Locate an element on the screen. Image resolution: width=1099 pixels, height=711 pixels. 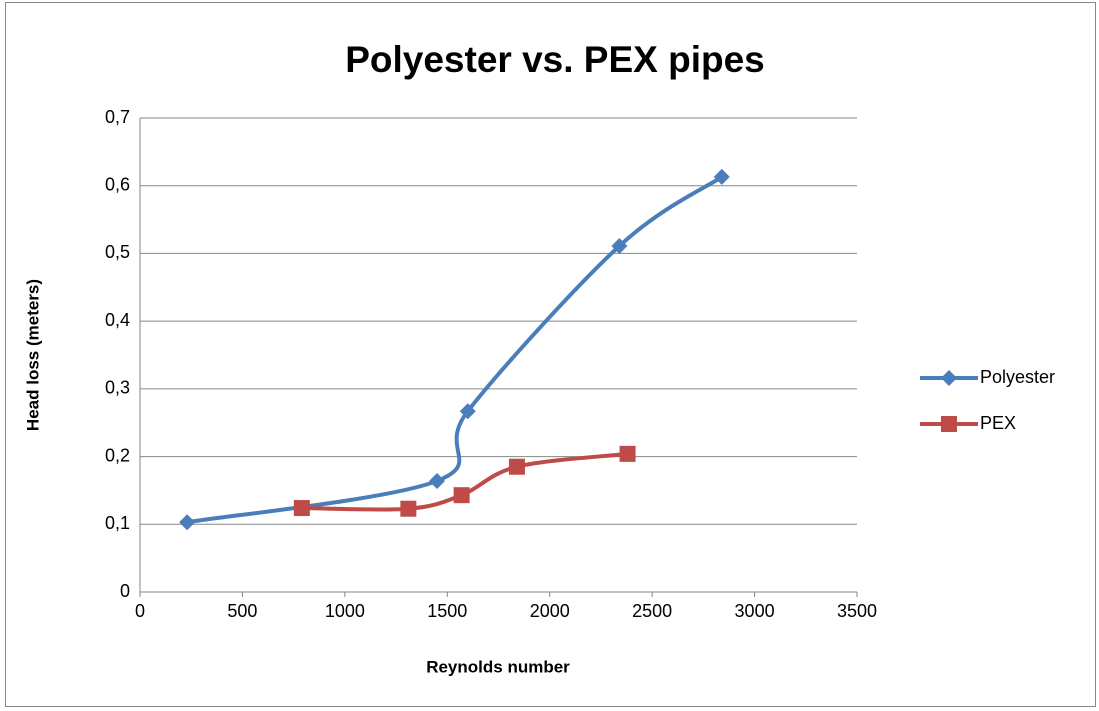
y-tick-label: 0,5 is located at coordinates (117, 252).